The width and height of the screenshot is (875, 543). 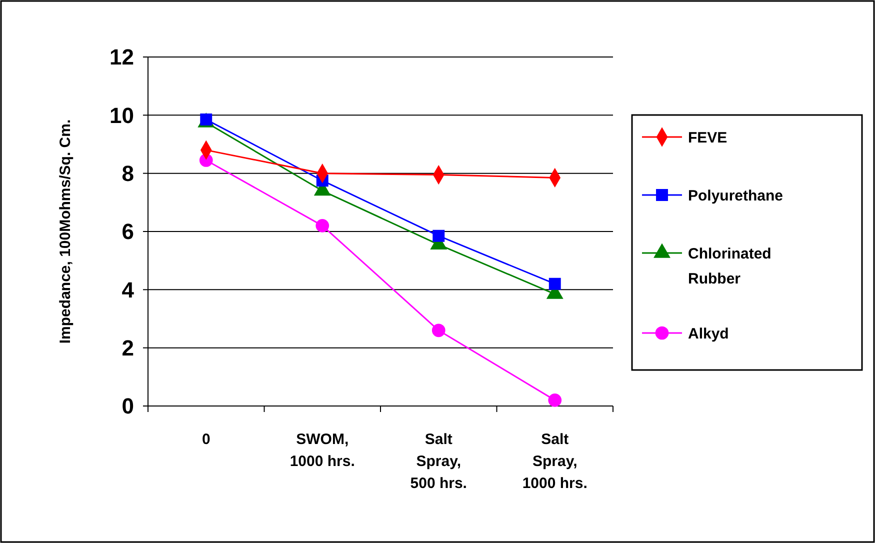 I want to click on y-tick-label: 2, so click(x=128, y=348).